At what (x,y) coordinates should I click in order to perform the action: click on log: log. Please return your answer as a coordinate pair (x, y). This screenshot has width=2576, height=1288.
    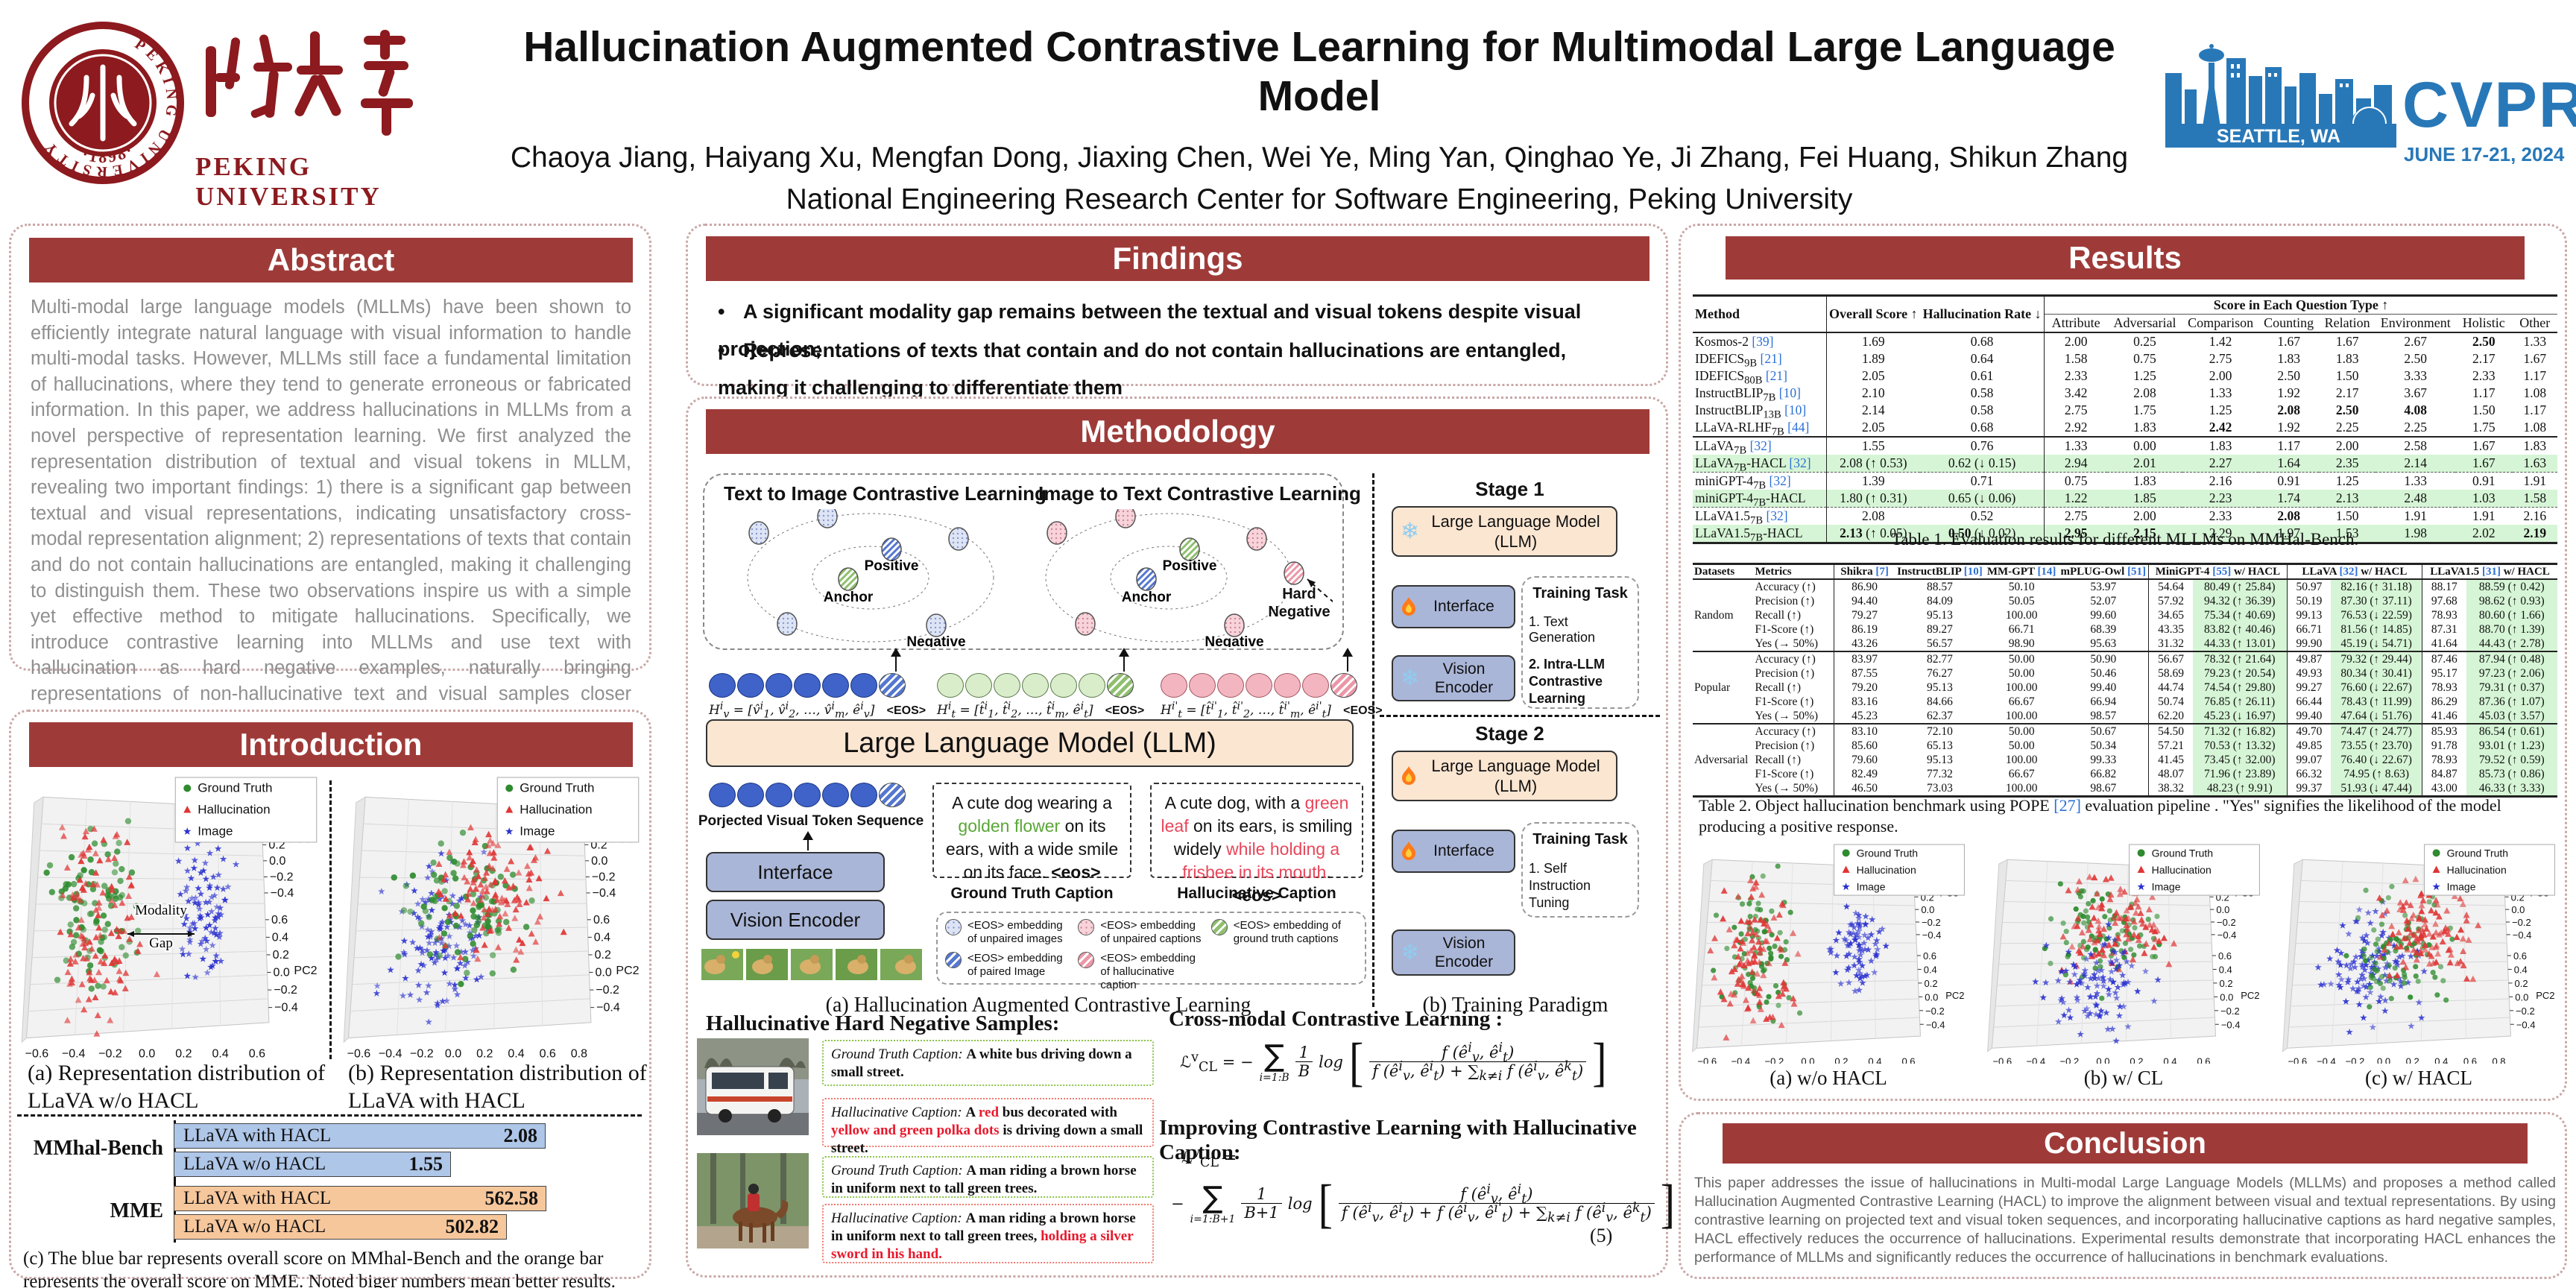
    Looking at the image, I should click on (1331, 1061).